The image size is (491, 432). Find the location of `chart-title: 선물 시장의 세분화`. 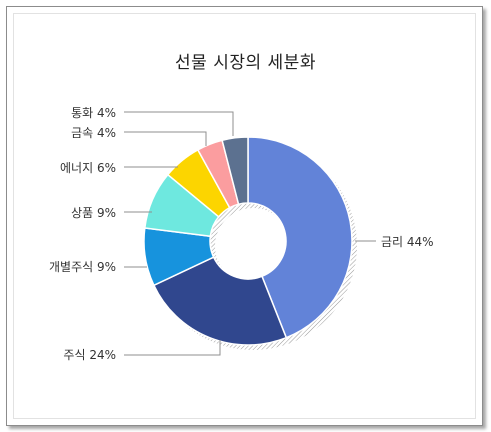

chart-title: 선물 시장의 세분화 is located at coordinates (245, 63).